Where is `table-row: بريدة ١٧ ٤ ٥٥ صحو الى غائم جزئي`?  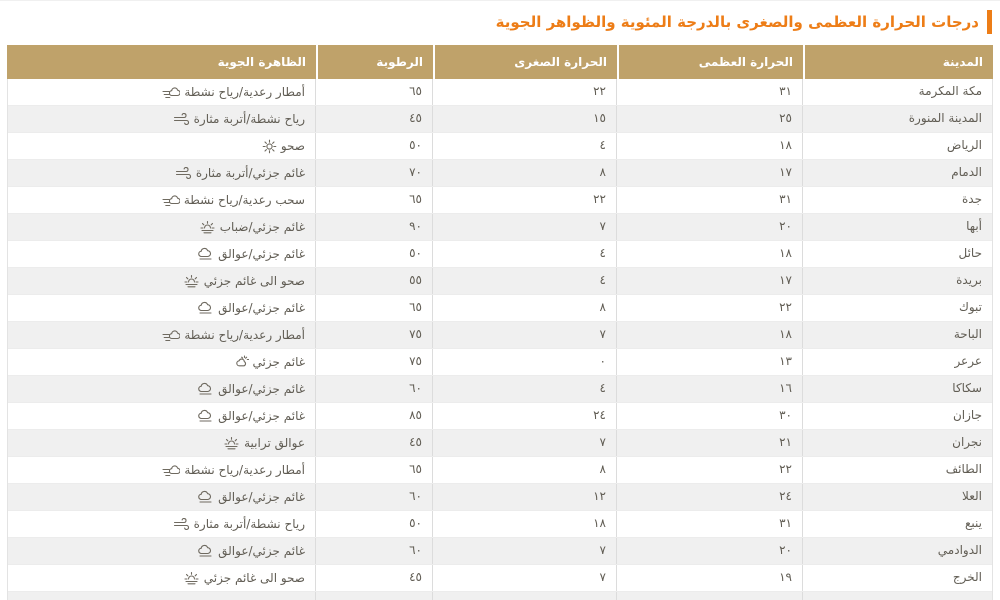
table-row: بريدة ١٧ ٤ ٥٥ صحو الى غائم جزئي is located at coordinates (500, 281).